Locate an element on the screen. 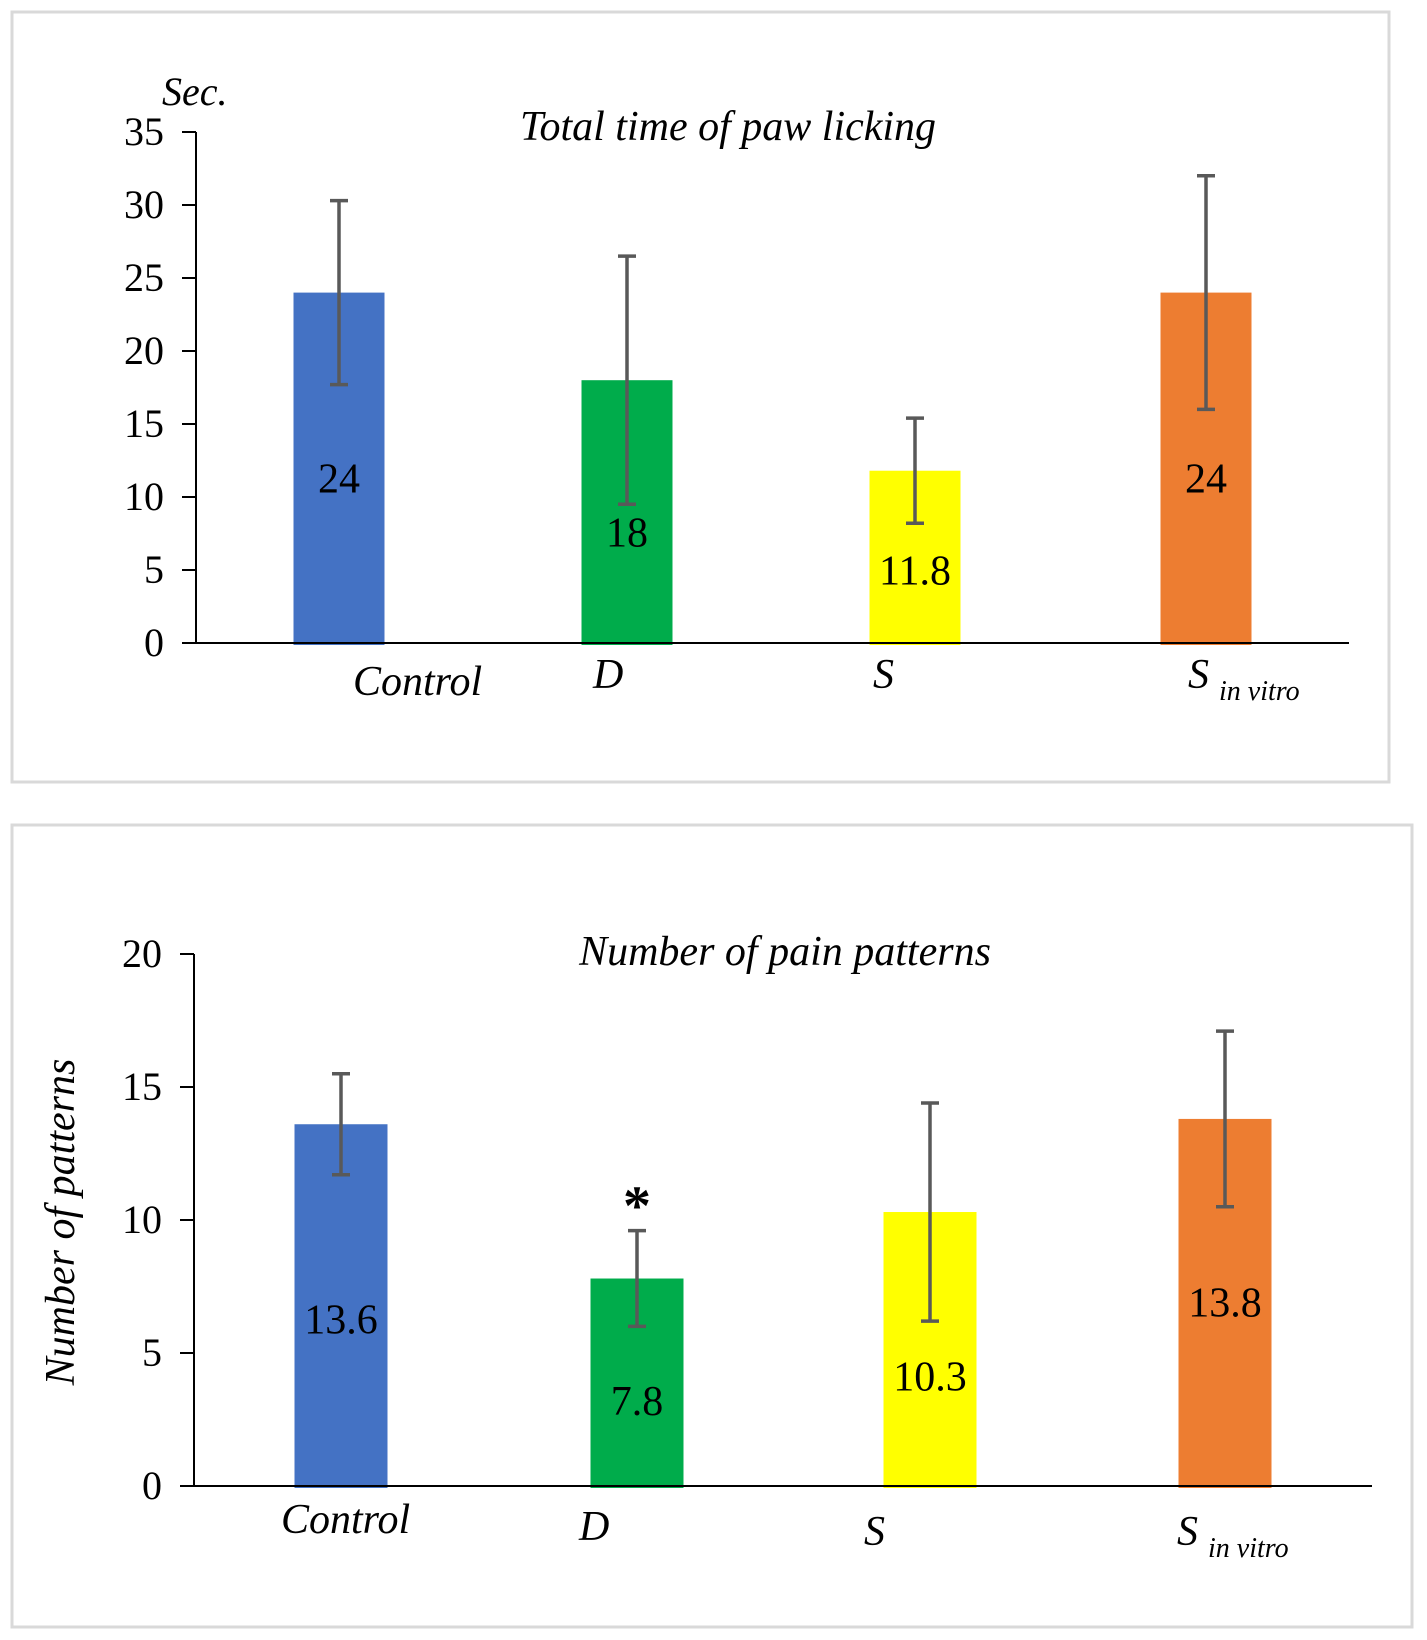 The height and width of the screenshot is (1640, 1427). chart-1-y-ticks: 0 5 10 15 20 25 30 35 is located at coordinates (160, 387).